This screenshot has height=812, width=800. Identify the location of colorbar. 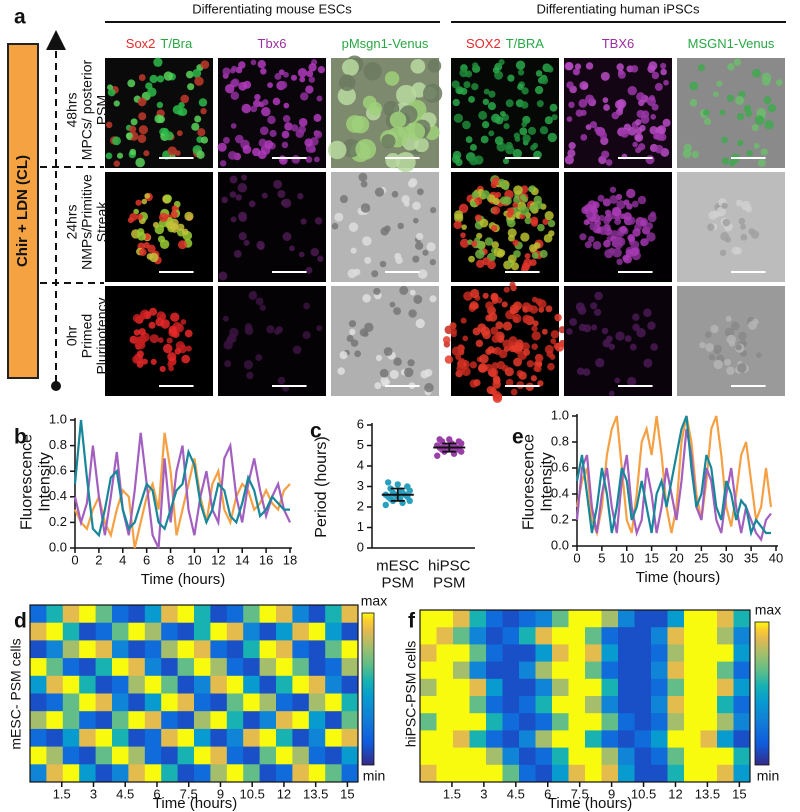
(368, 689).